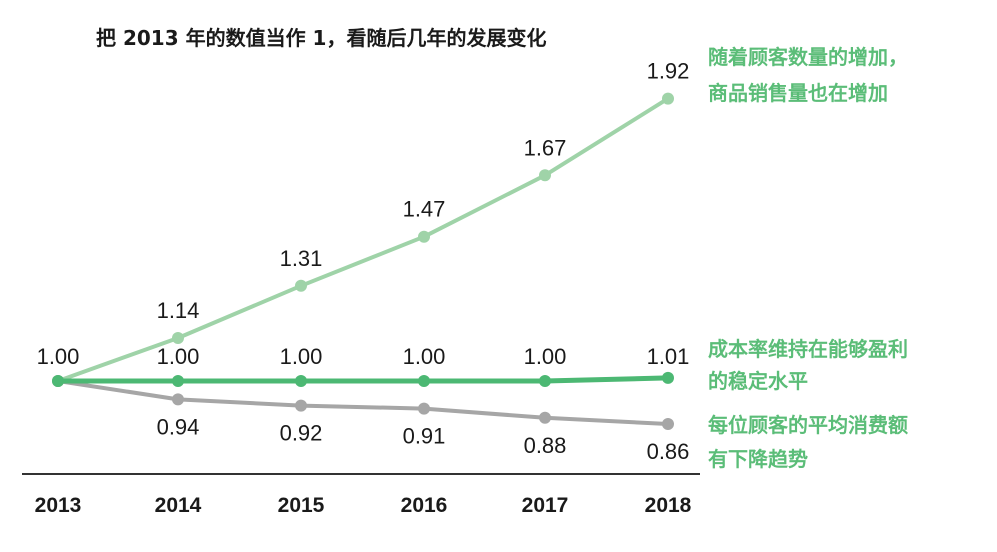 This screenshot has width=997, height=552. I want to click on x-tick-label-2013: 2013, so click(58, 505).